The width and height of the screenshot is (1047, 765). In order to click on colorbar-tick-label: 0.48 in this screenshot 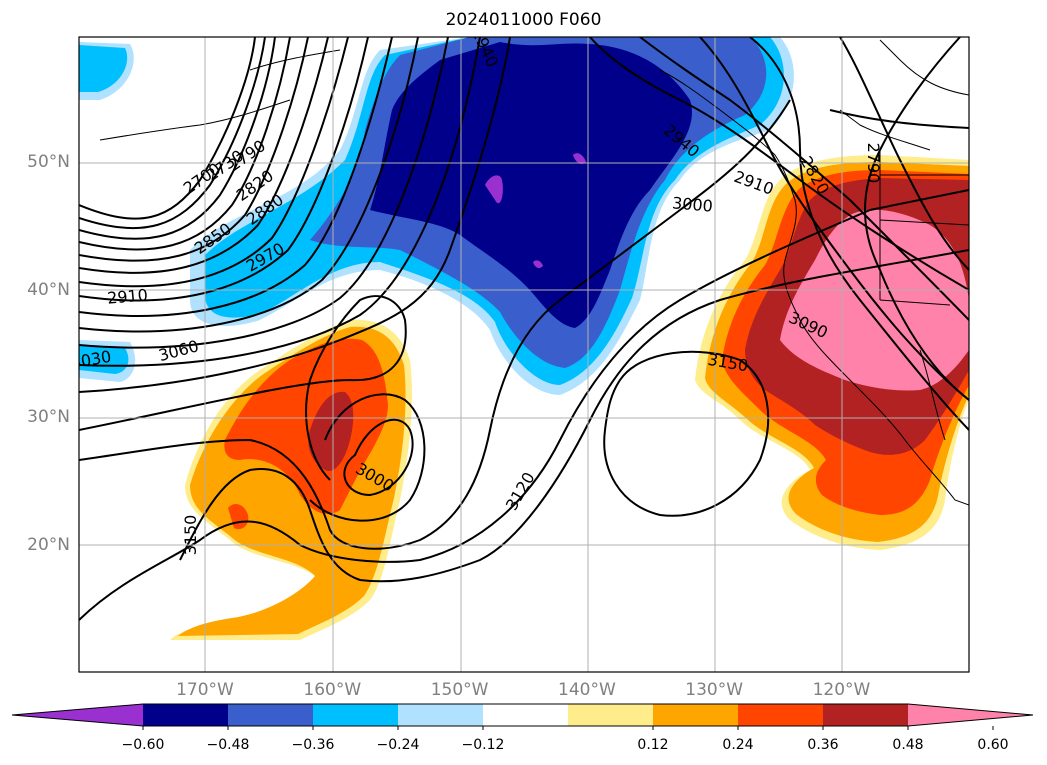, I will do `click(908, 745)`.